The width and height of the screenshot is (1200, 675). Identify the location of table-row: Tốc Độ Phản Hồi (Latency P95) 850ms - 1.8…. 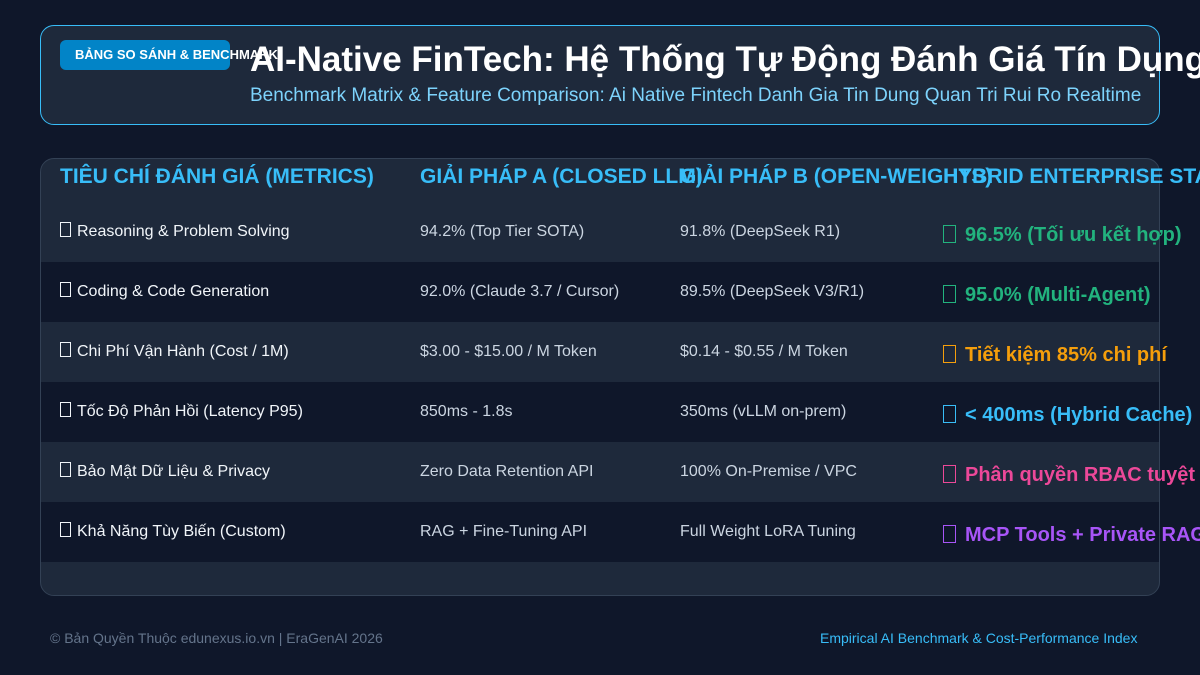
(616, 412).